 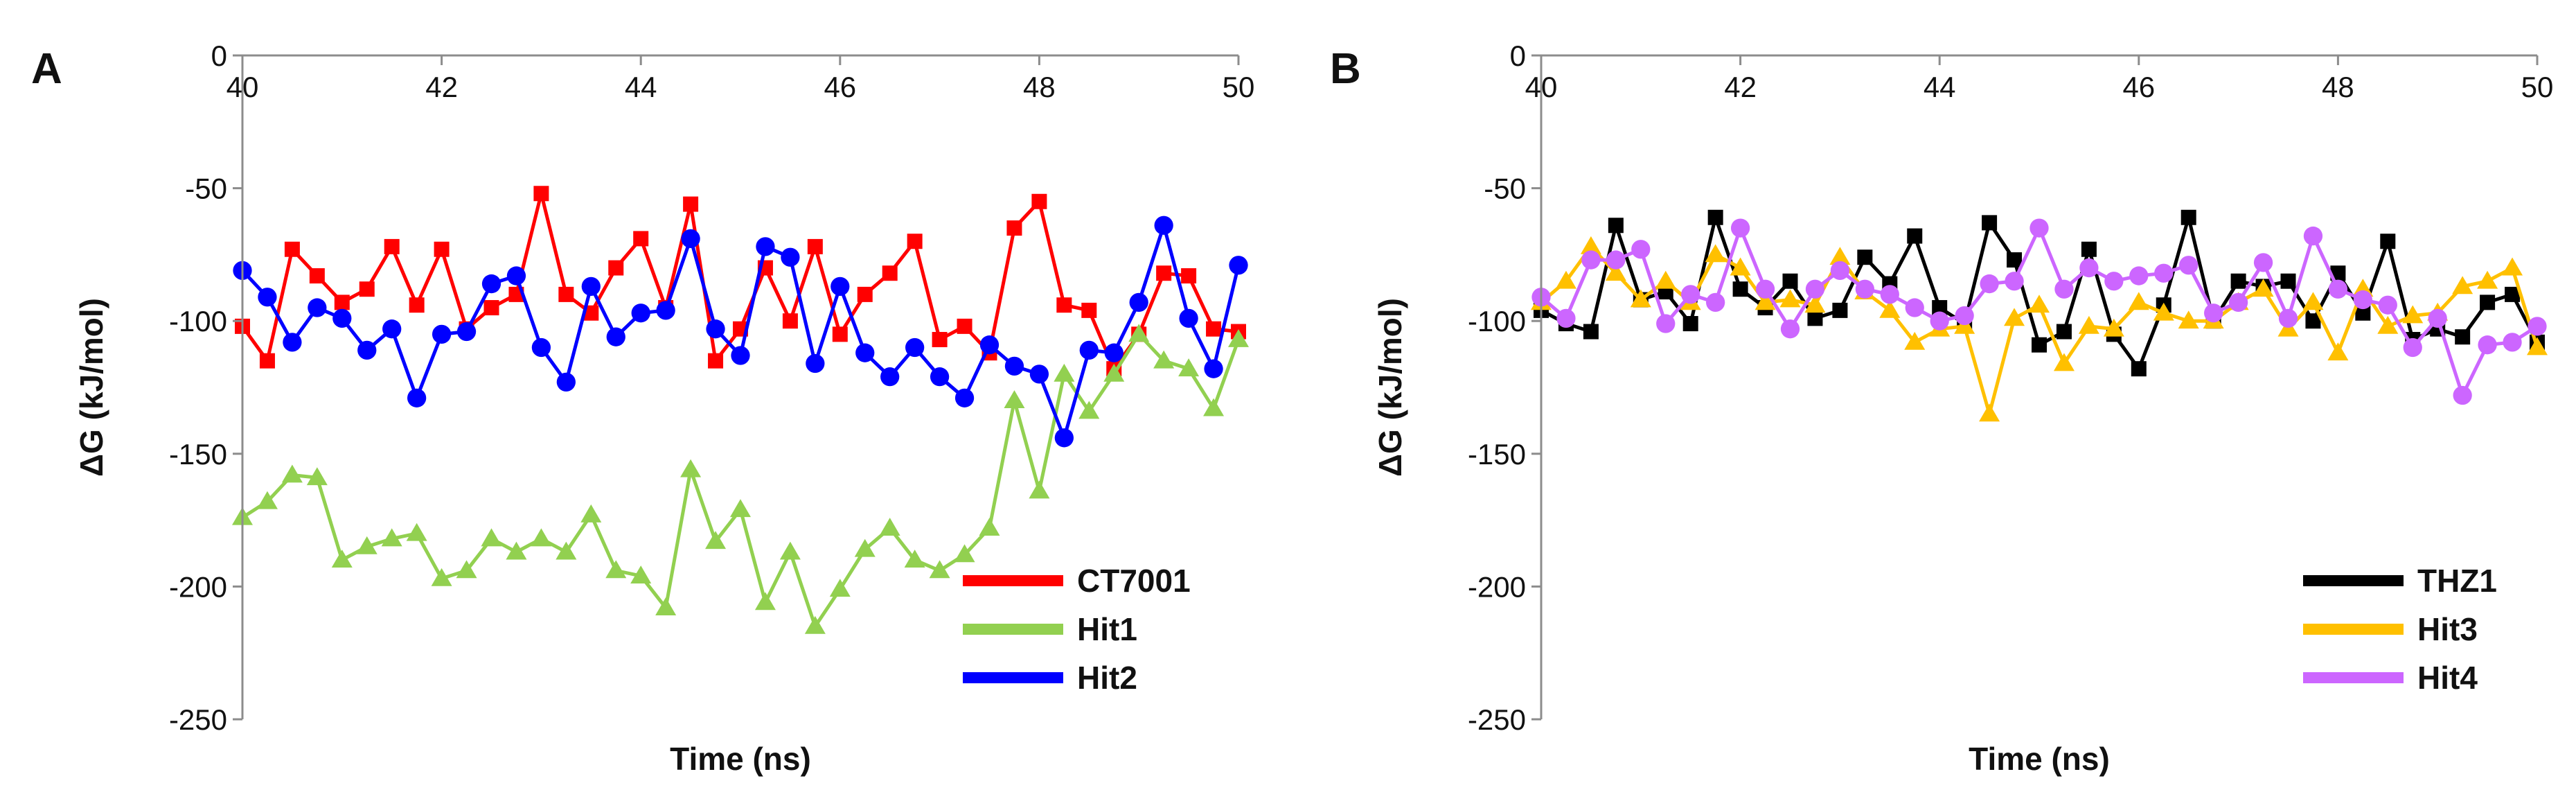 I want to click on x-tick-label: 40, so click(x=1541, y=87).